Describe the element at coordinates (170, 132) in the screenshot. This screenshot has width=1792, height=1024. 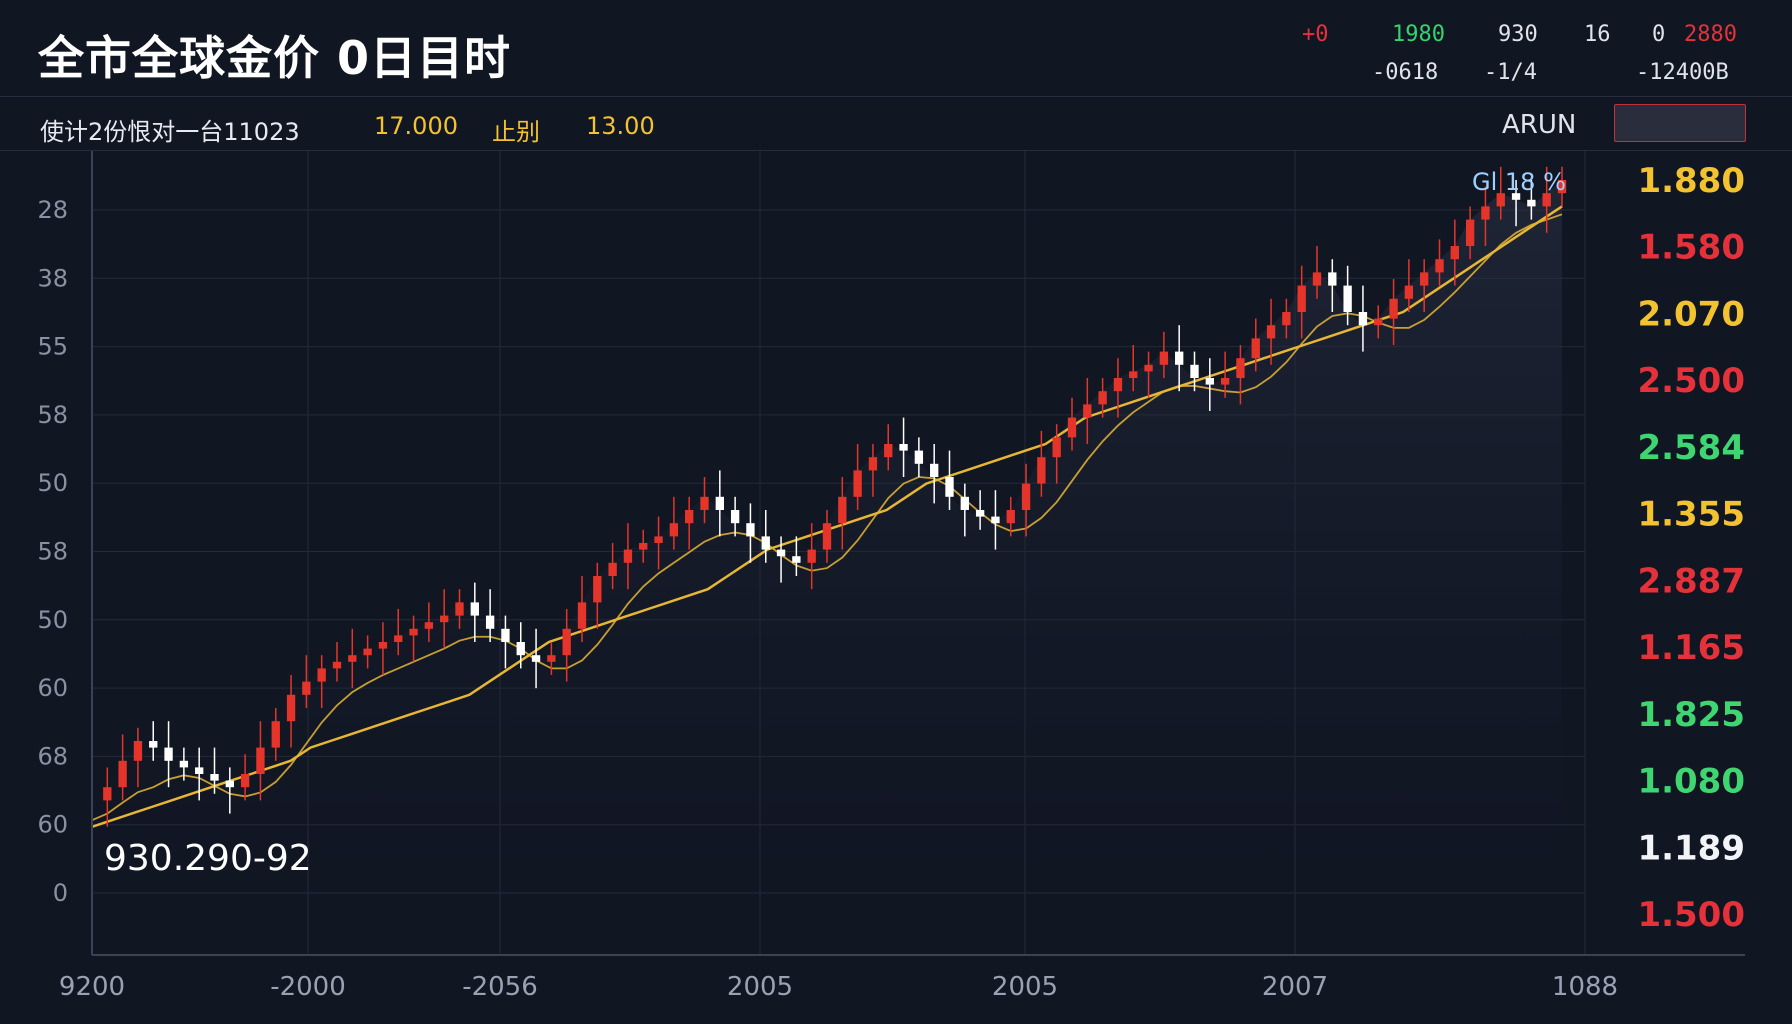
I see `info-label: 使计2份恨对一台11023` at that location.